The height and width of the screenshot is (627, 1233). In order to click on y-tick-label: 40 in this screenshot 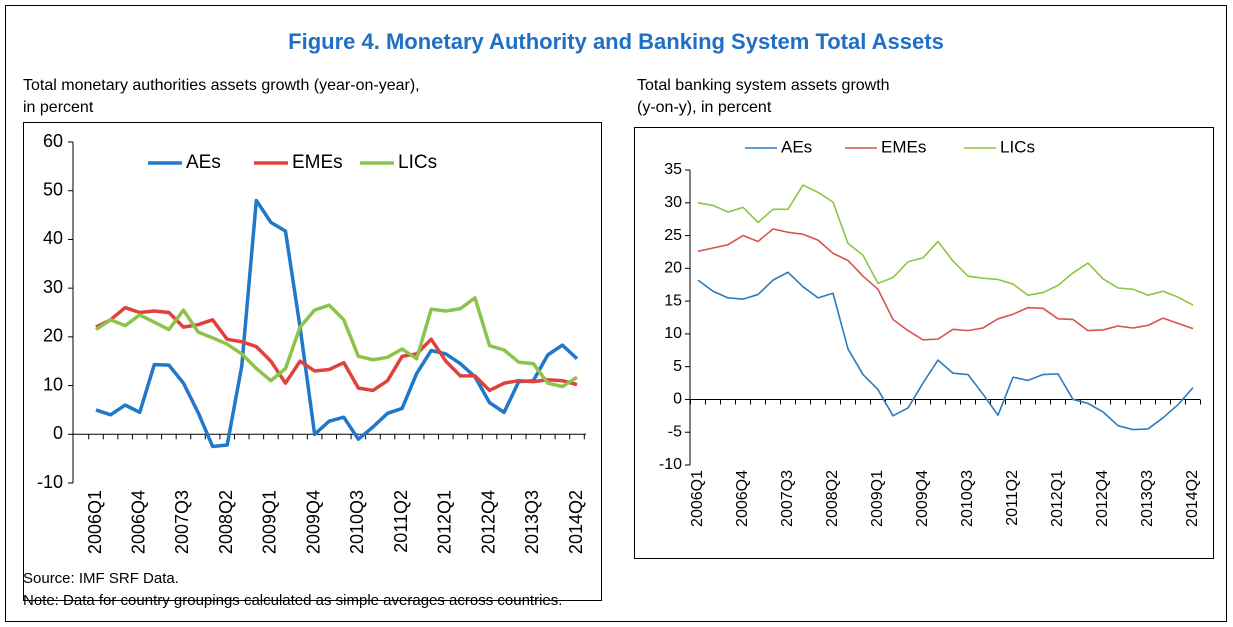, I will do `click(53, 238)`.